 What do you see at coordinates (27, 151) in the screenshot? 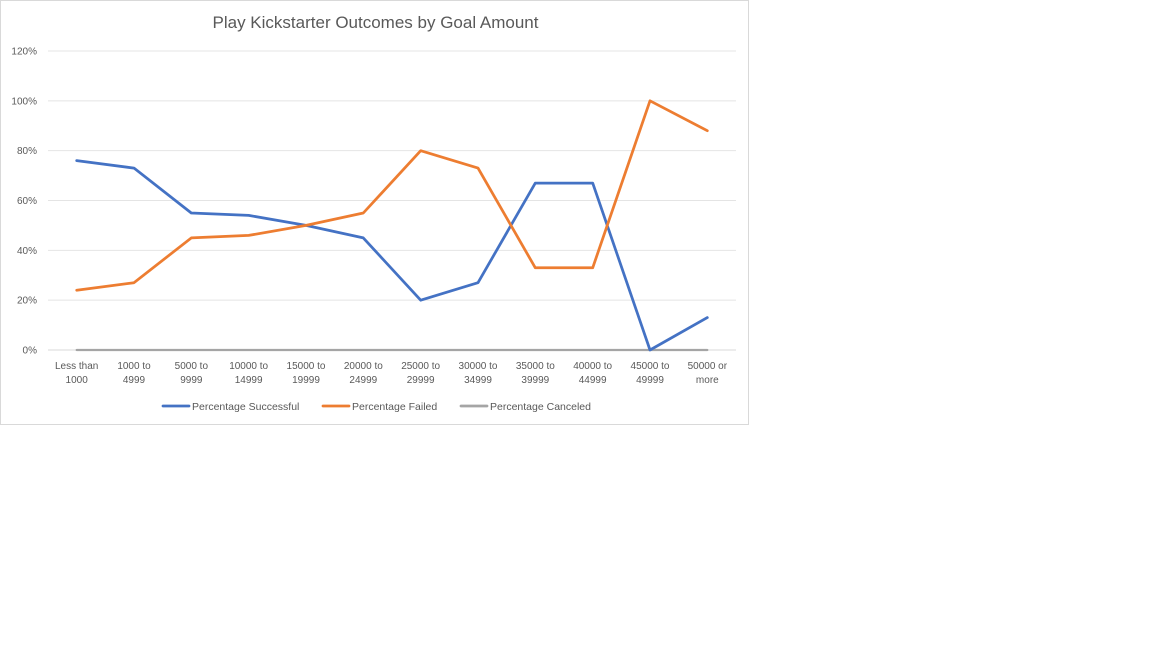
I see `y-tick-label: 80%` at bounding box center [27, 151].